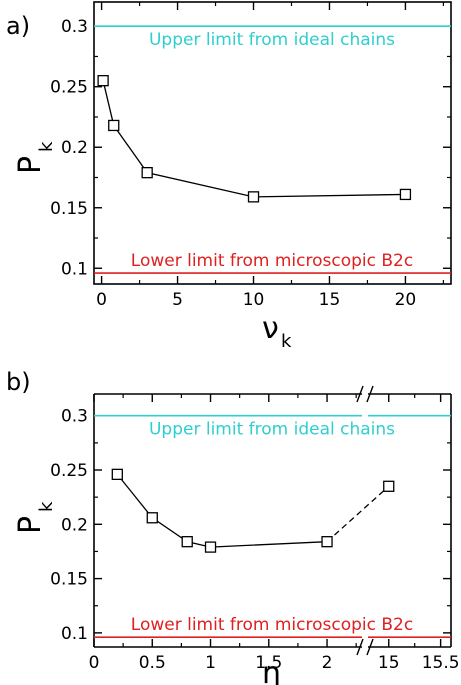 The height and width of the screenshot is (685, 461). I want to click on y-tick-label-a-0-15: 0.15, so click(69, 209).